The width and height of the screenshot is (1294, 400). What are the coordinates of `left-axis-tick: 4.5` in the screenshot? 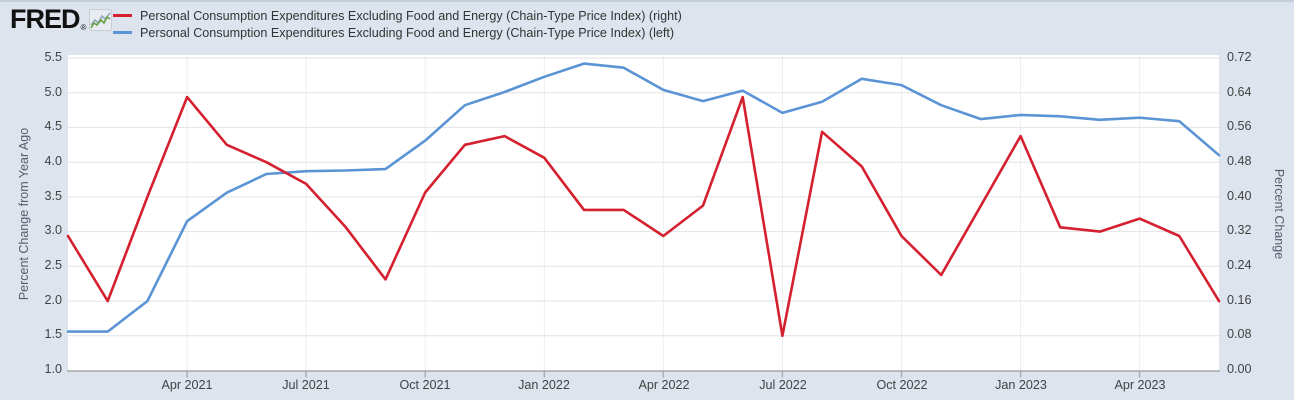 It's located at (53, 126).